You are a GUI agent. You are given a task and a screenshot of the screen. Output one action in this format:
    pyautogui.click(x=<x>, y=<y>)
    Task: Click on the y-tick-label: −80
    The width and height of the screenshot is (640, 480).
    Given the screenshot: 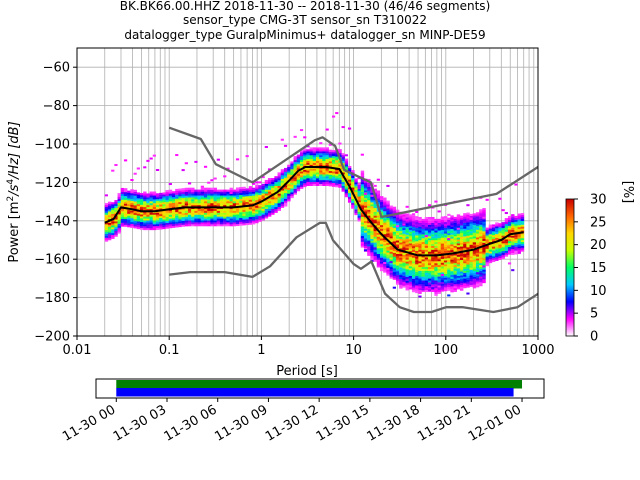 What is the action you would take?
    pyautogui.click(x=56, y=106)
    